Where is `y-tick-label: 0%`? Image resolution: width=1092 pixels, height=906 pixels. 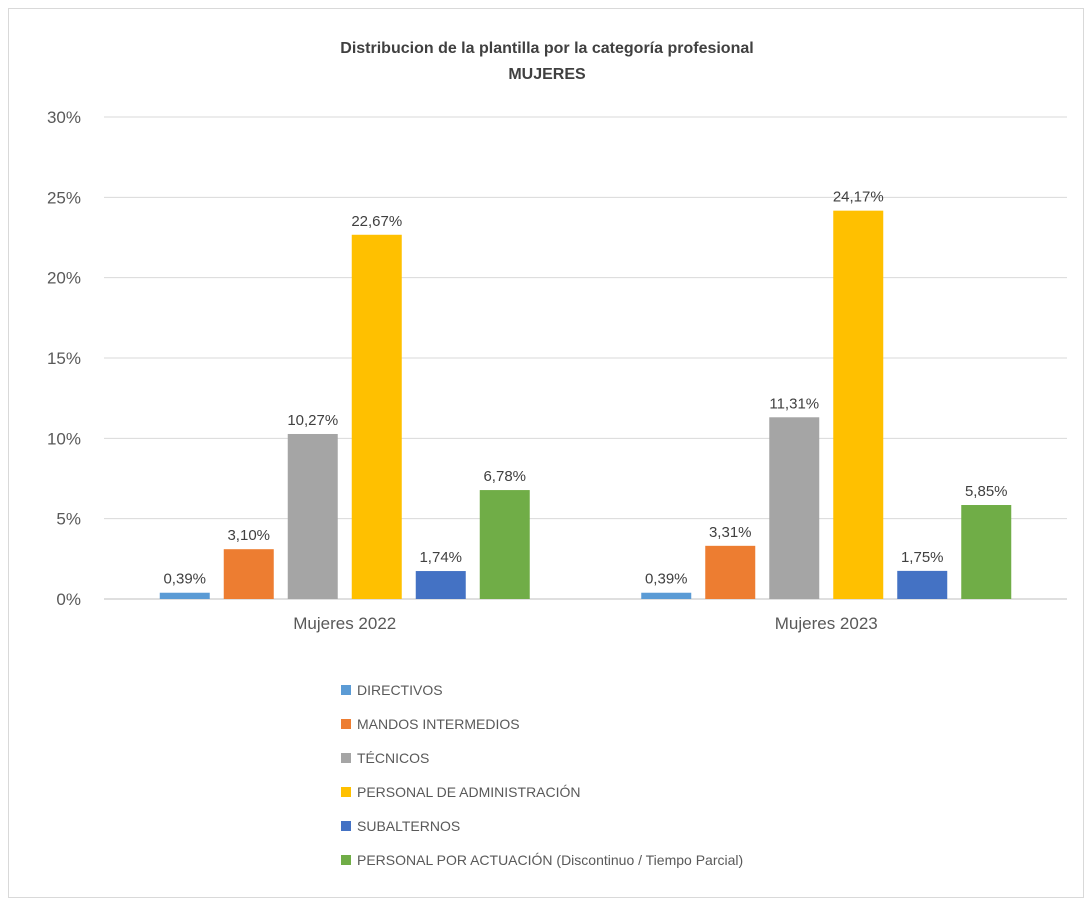
y-tick-label: 0% is located at coordinates (68, 599).